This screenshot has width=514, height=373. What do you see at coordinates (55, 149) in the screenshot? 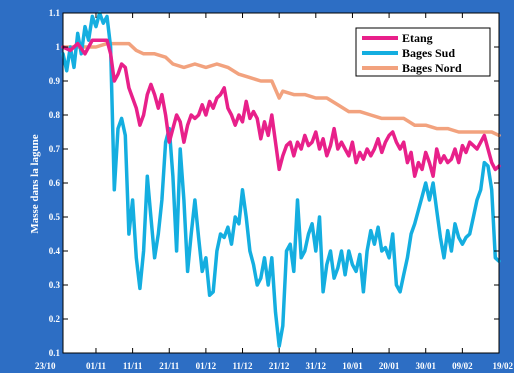
I see `y-tick-label: 0.7` at bounding box center [55, 149].